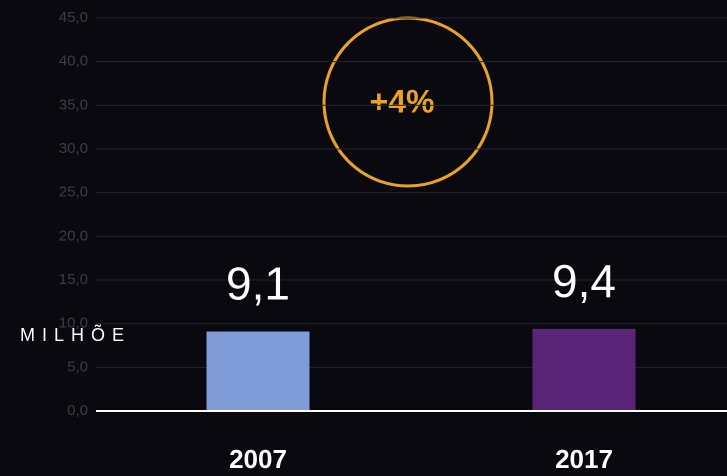 The width and height of the screenshot is (727, 476). Describe the element at coordinates (73, 235) in the screenshot. I see `y-tick-label: 20,0` at that location.